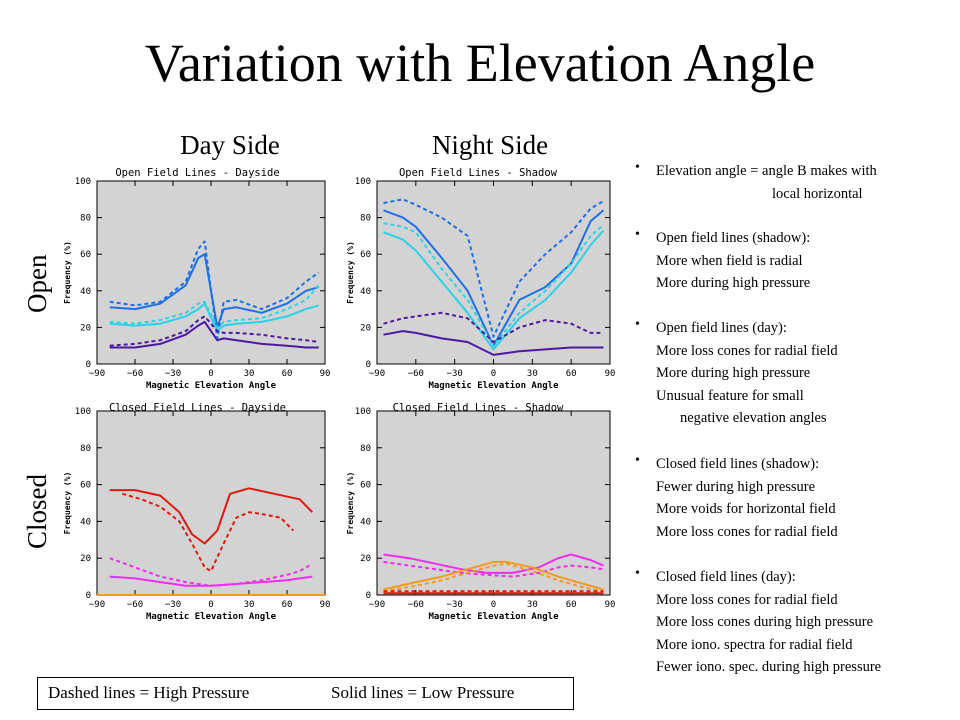 The height and width of the screenshot is (720, 960). I want to click on series-line-red-solid, so click(211, 516).